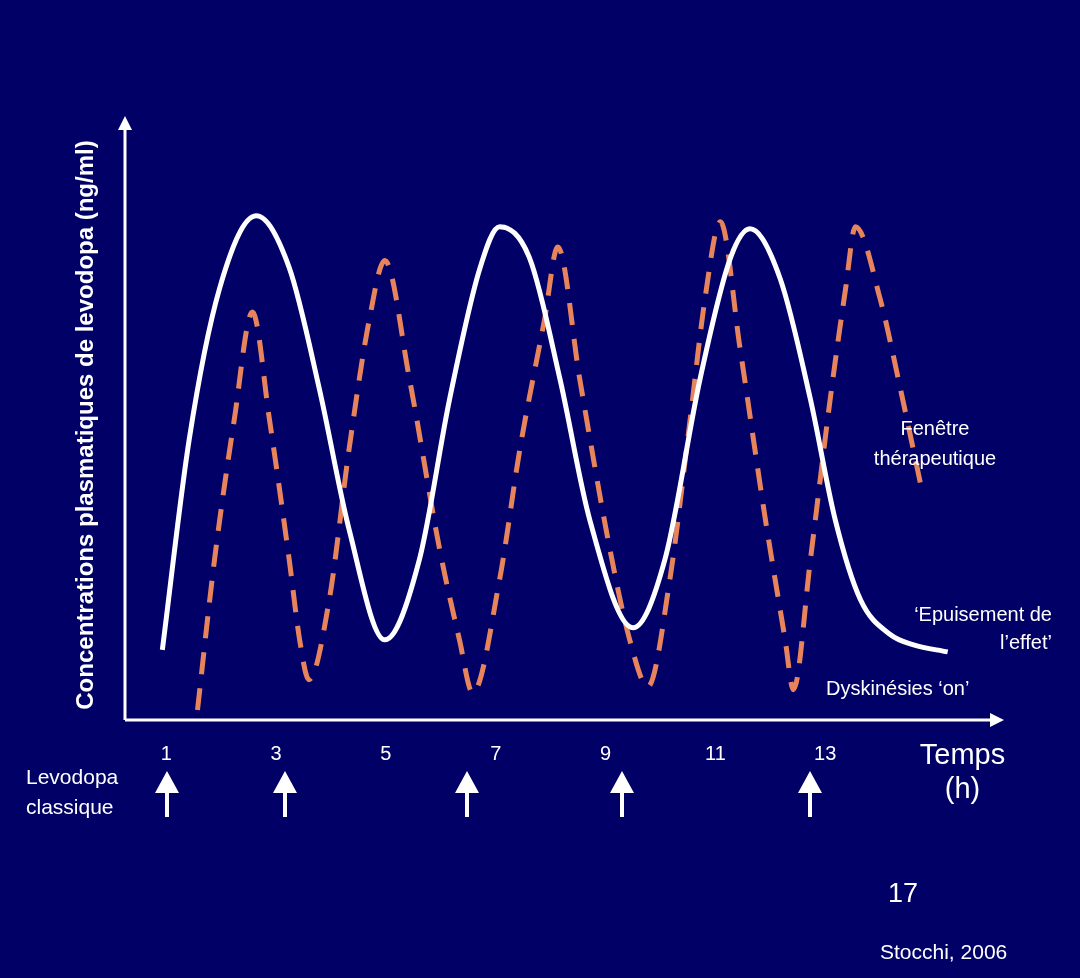 The image size is (1080, 978). What do you see at coordinates (903, 893) in the screenshot?
I see `text: 17` at bounding box center [903, 893].